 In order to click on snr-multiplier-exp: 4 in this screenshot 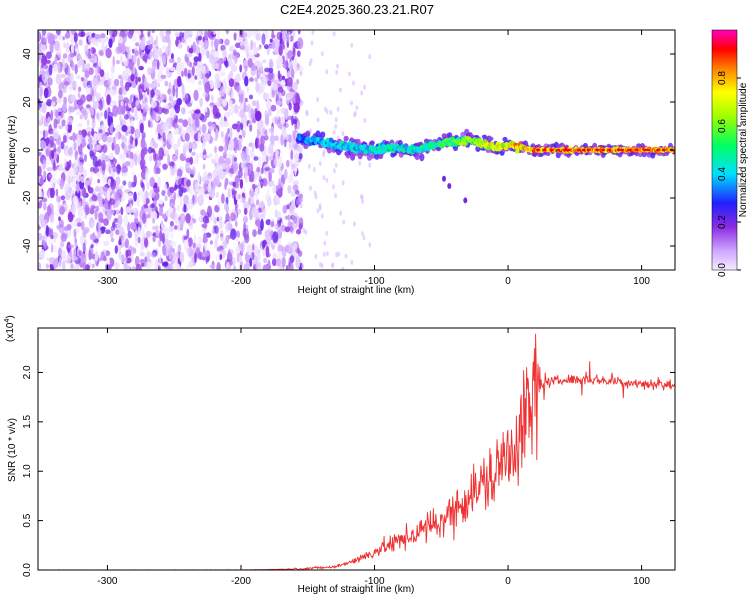, I will do `click(7, 321)`.